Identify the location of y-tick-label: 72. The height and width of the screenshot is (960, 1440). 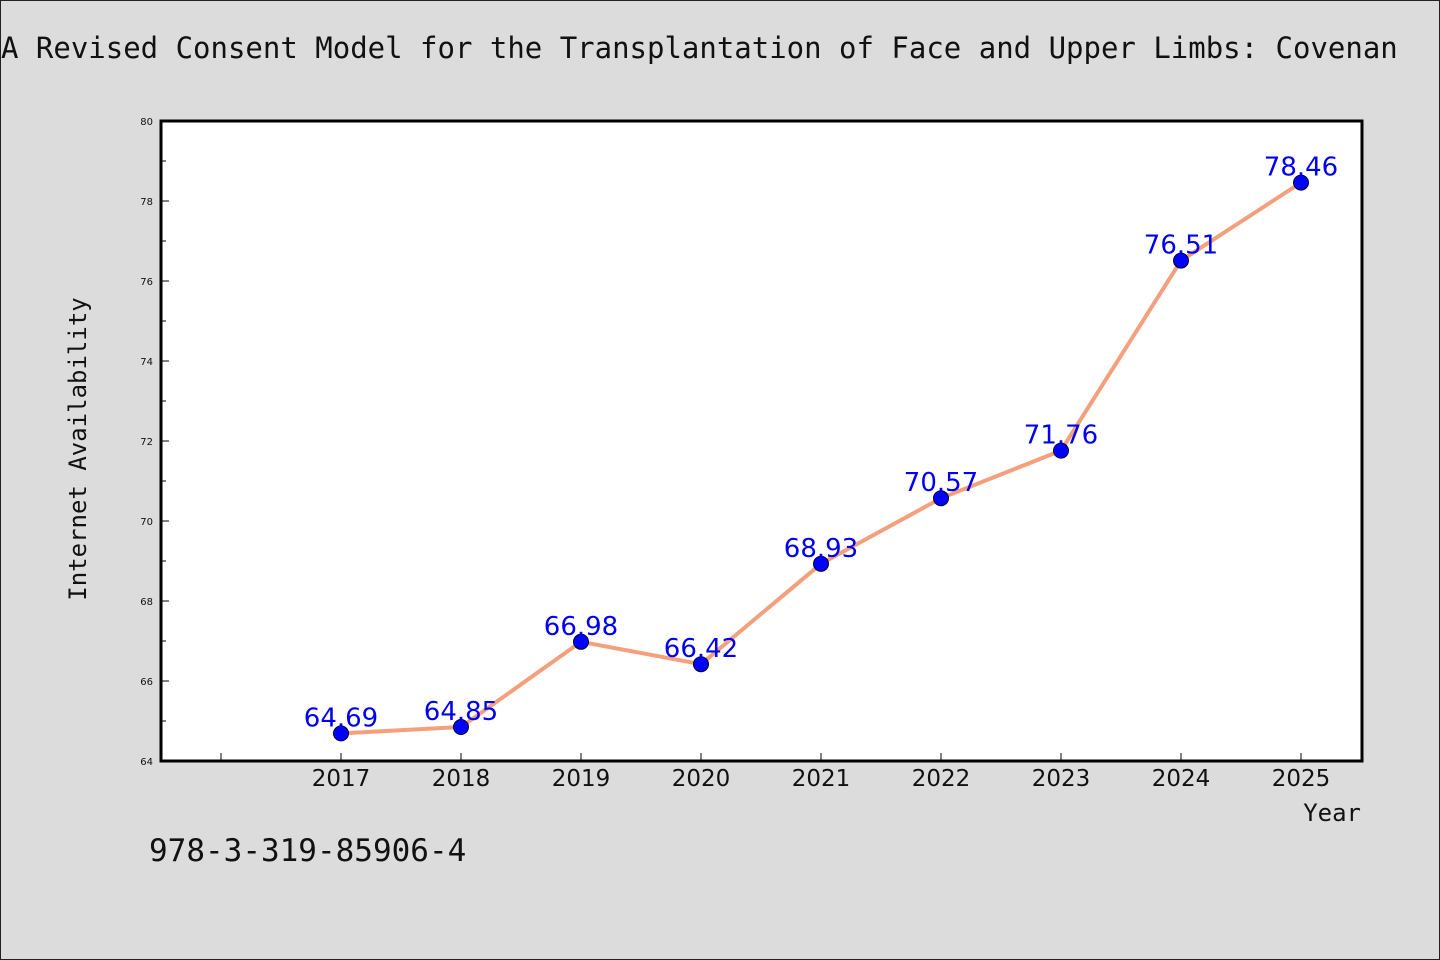
(146, 442).